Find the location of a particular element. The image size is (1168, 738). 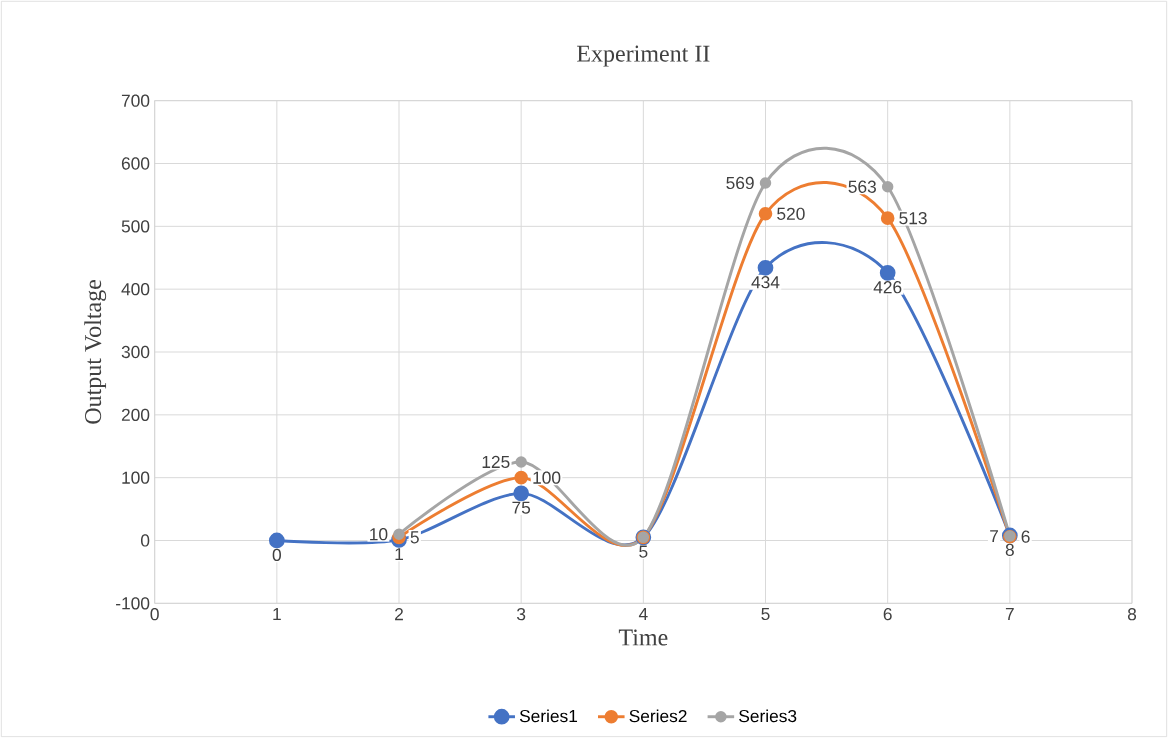

y-axis-title: Output Voltage is located at coordinates (95, 352).